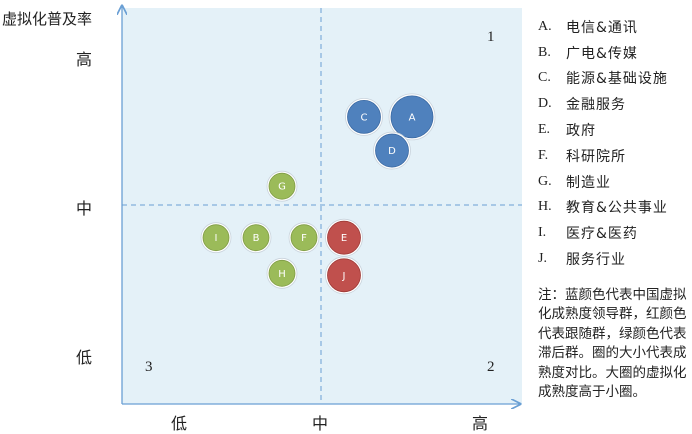 Image resolution: width=692 pixels, height=434 pixels. I want to click on point-label: H, so click(282, 274).